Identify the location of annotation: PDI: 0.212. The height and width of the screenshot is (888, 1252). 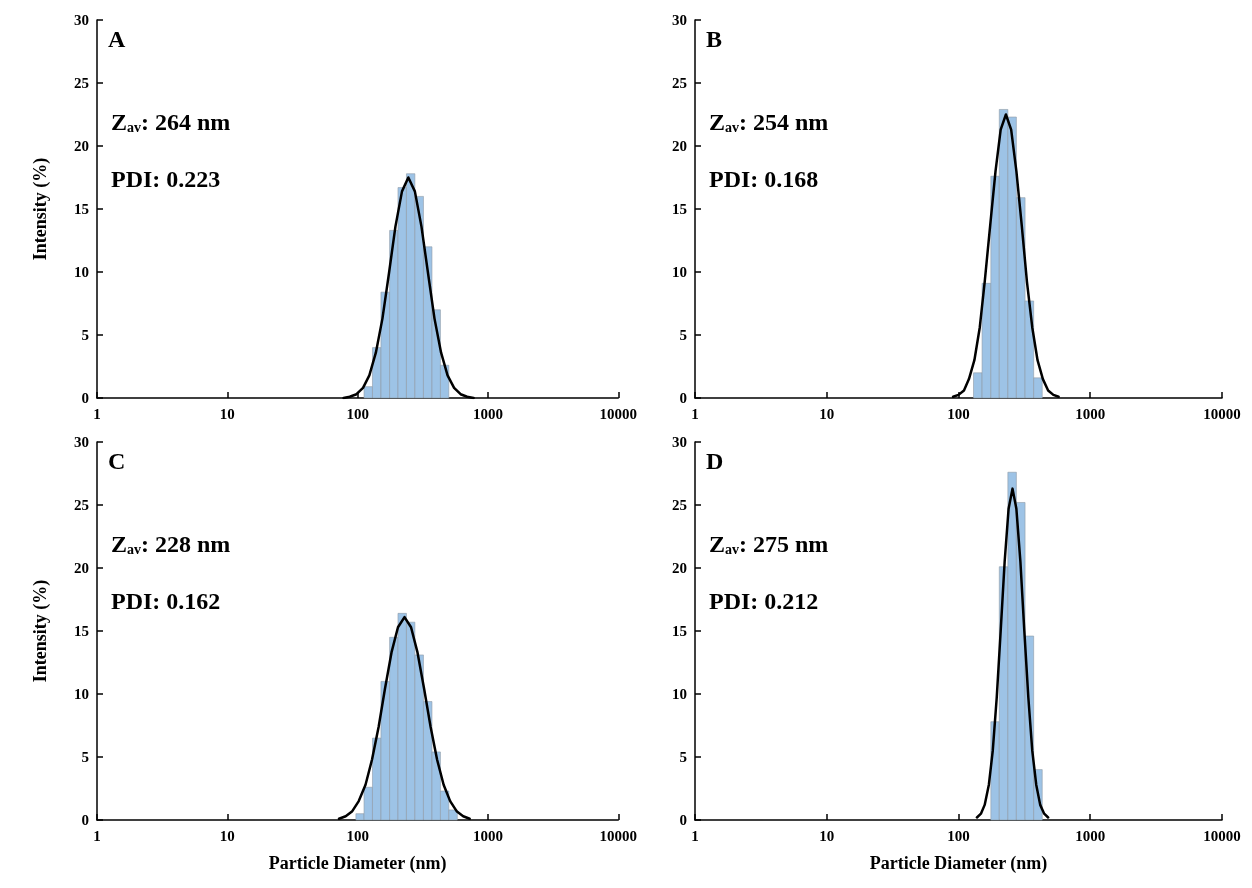
(764, 601).